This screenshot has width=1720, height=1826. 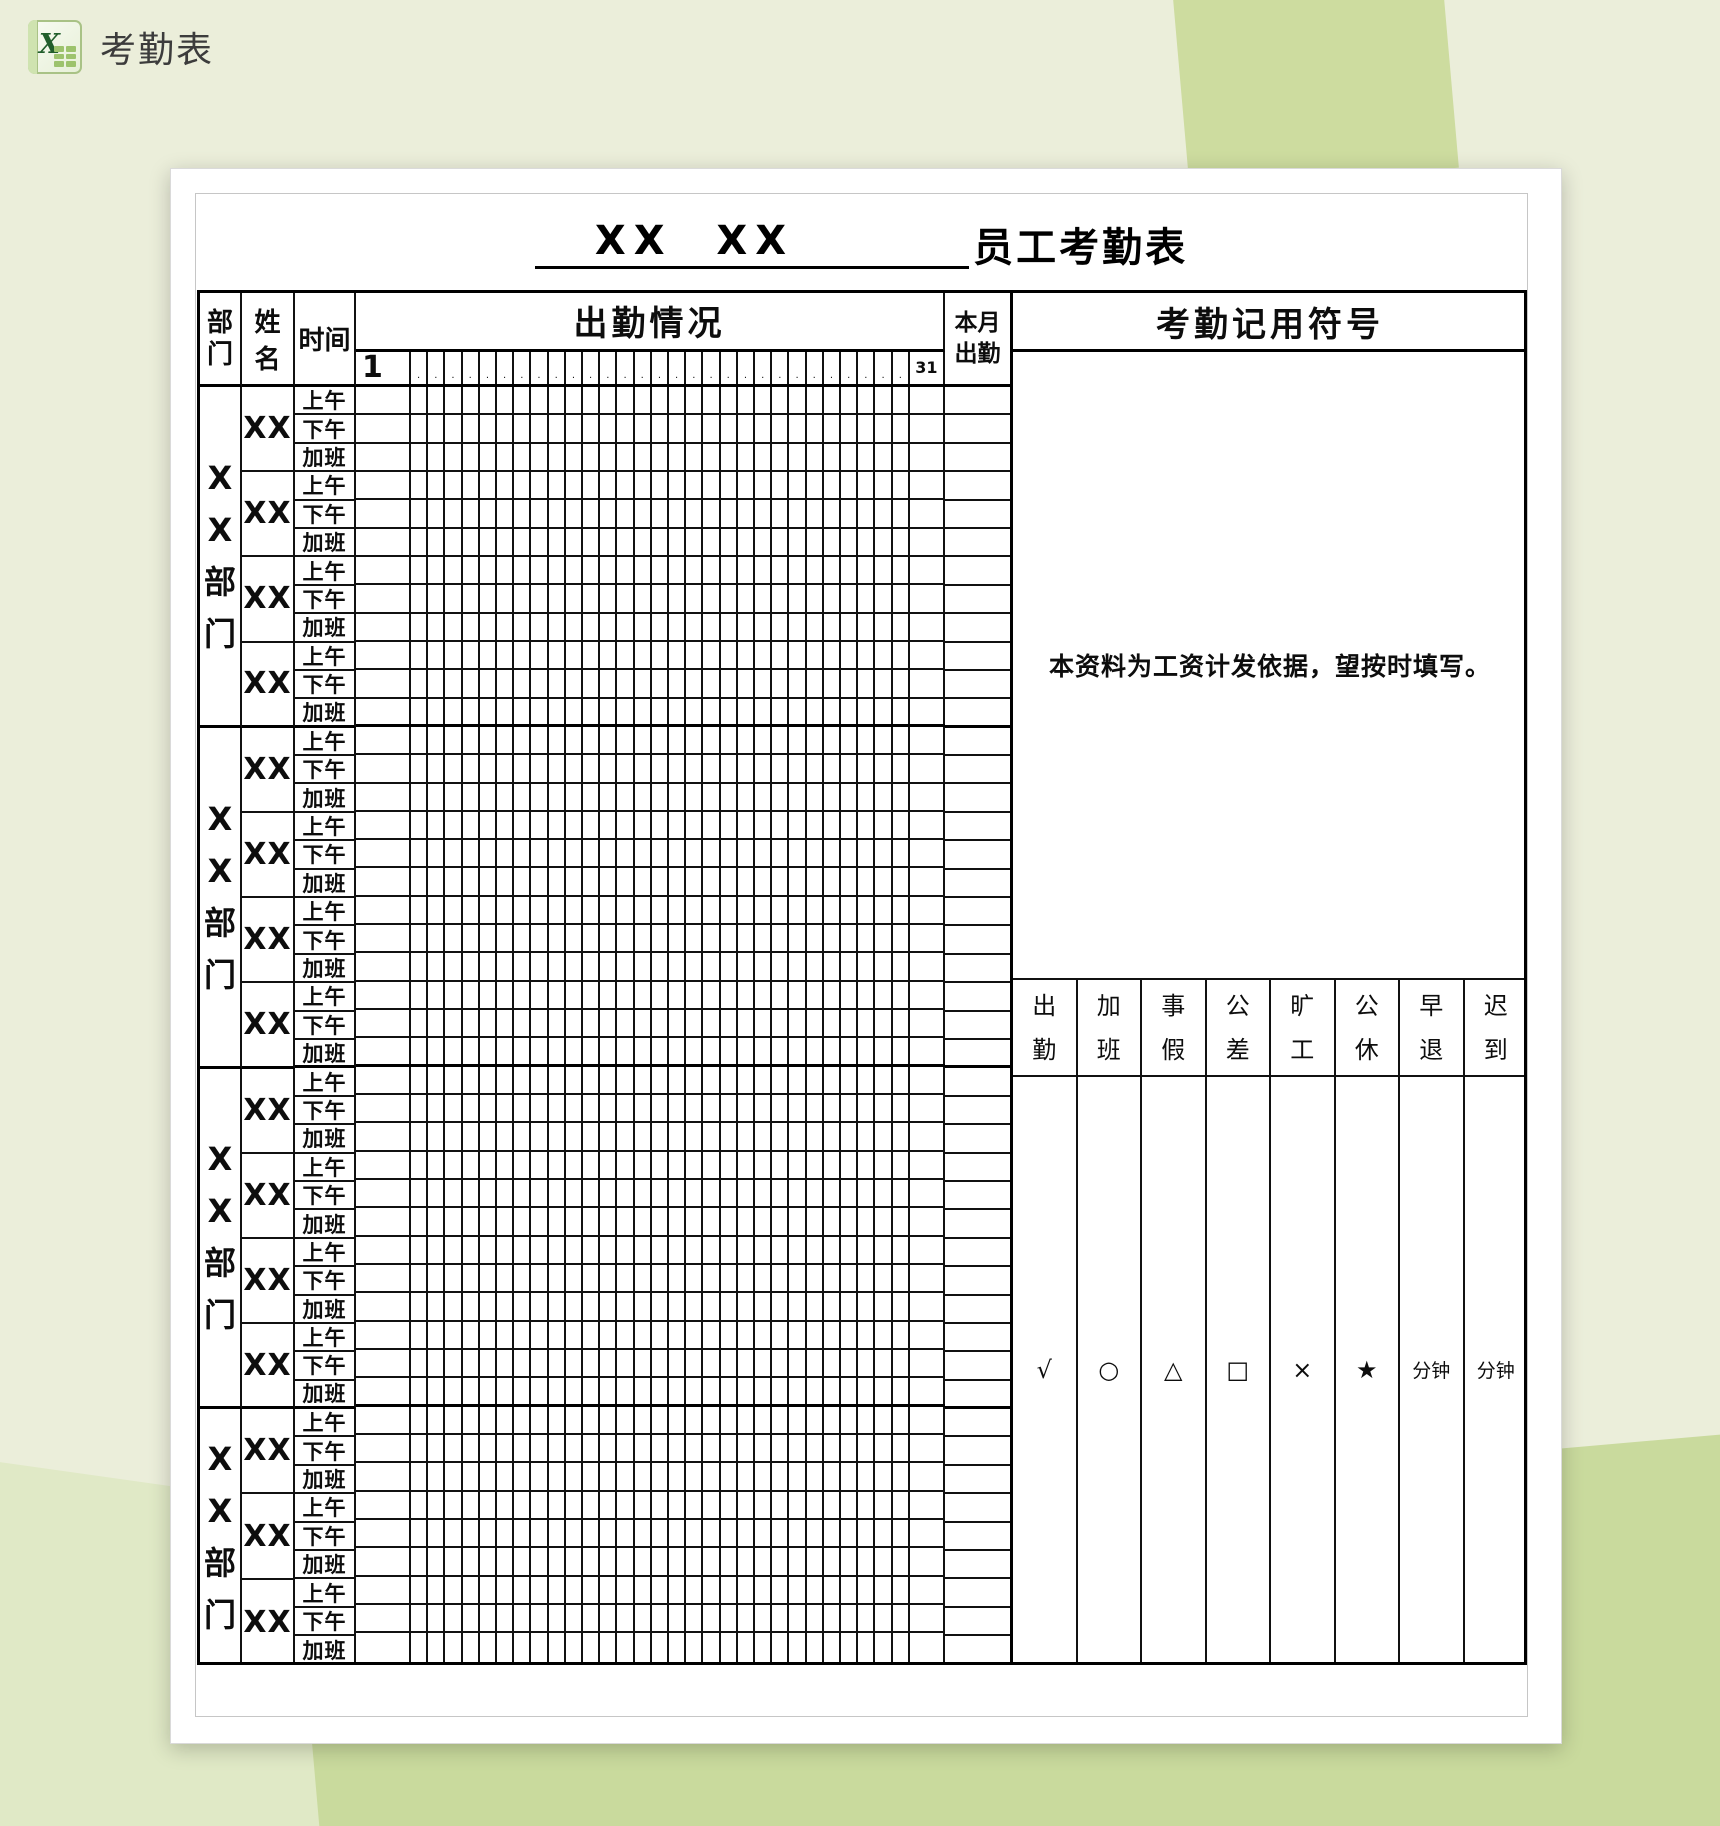 I want to click on time-label: 上午, so click(x=325, y=1082).